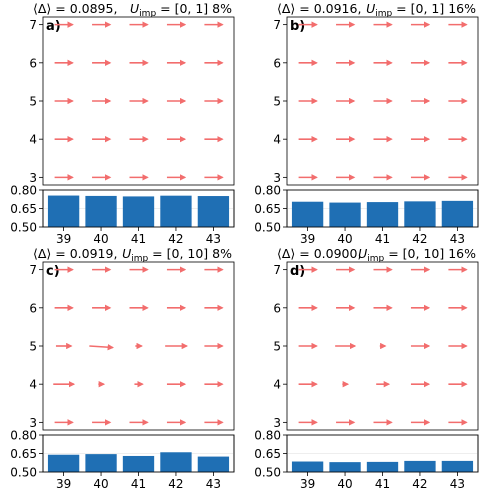 The height and width of the screenshot is (493, 493). Describe the element at coordinates (53, 26) in the screenshot. I see `panel-label: a)` at that location.